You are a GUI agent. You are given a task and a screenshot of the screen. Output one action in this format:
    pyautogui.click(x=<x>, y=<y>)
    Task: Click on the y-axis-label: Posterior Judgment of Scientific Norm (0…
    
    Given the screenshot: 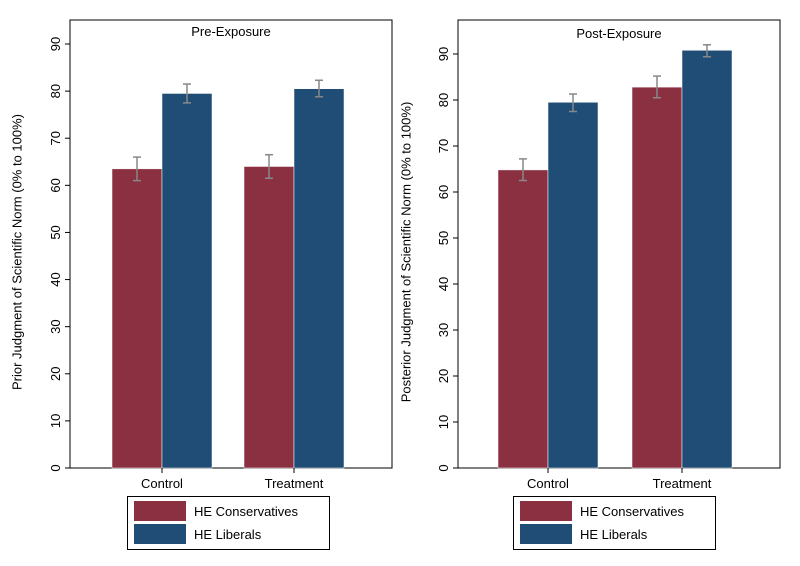 What is the action you would take?
    pyautogui.click(x=405, y=252)
    